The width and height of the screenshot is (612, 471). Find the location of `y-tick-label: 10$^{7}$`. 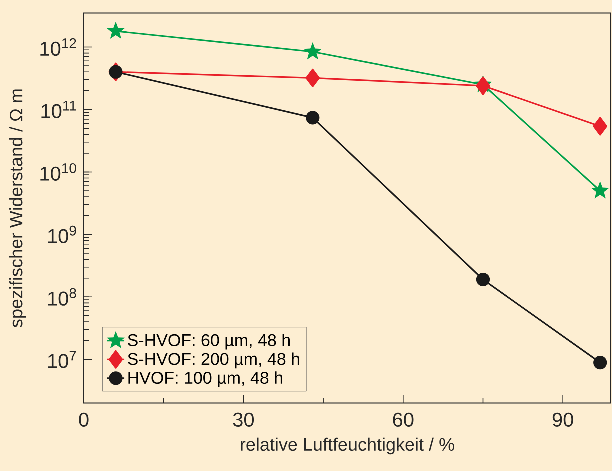

y-tick-label: 10$^{7}$ is located at coordinates (62, 359).